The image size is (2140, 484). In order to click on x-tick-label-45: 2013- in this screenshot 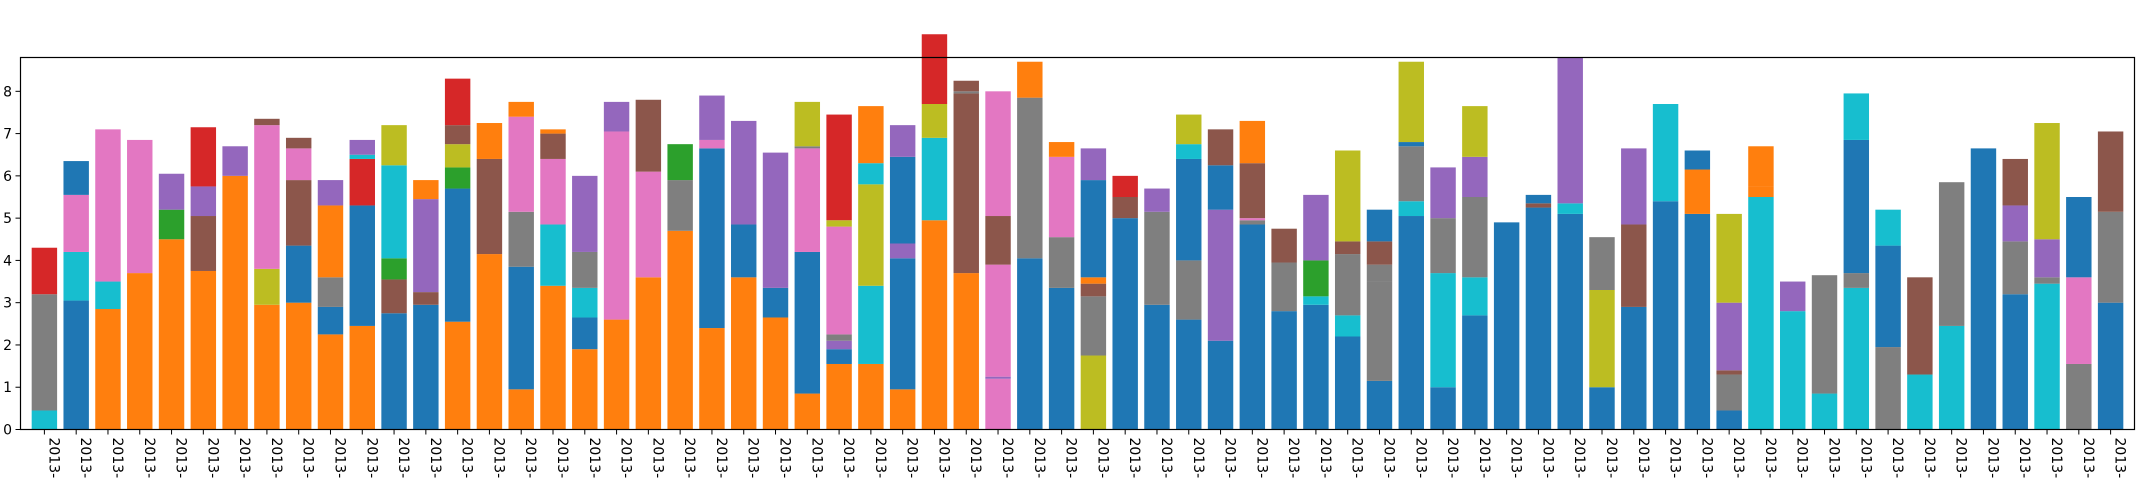, I will do `click(1484, 458)`.